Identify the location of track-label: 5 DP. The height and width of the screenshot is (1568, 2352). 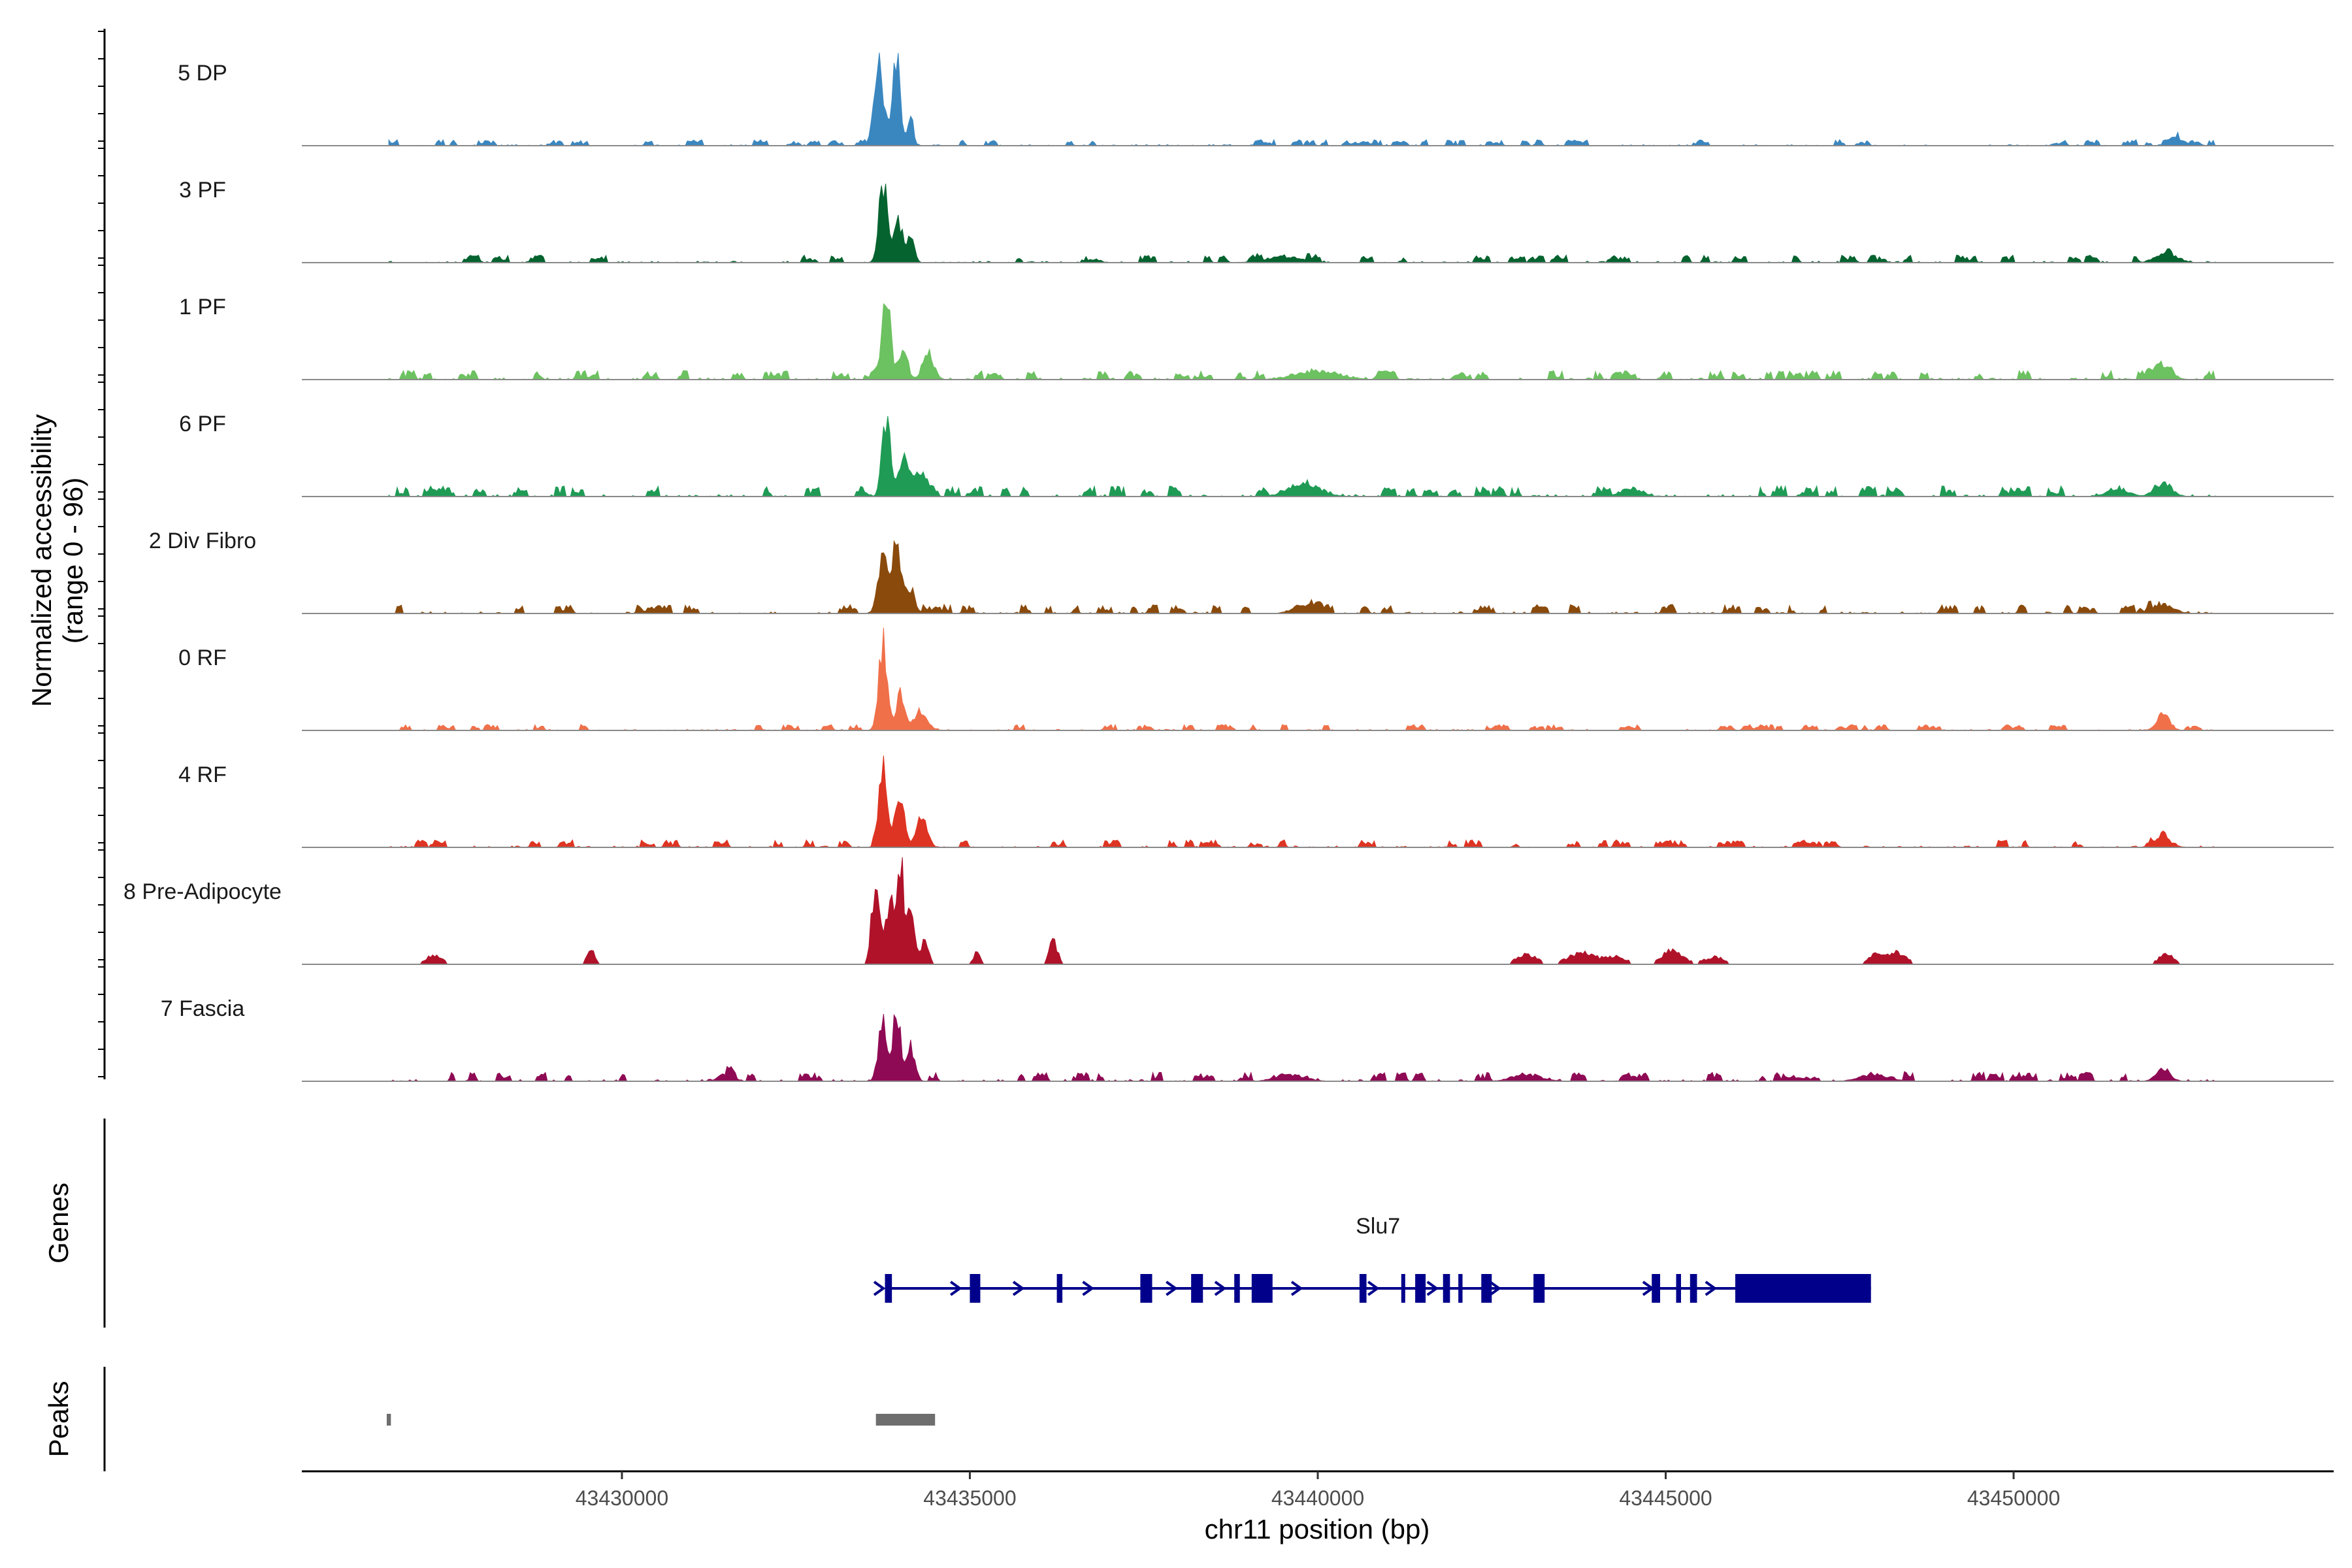
(202, 73).